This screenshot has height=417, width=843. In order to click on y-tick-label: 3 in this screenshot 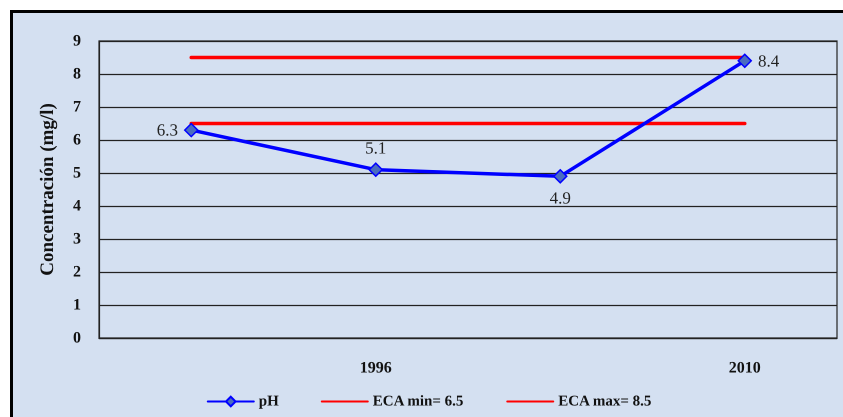, I will do `click(77, 239)`.